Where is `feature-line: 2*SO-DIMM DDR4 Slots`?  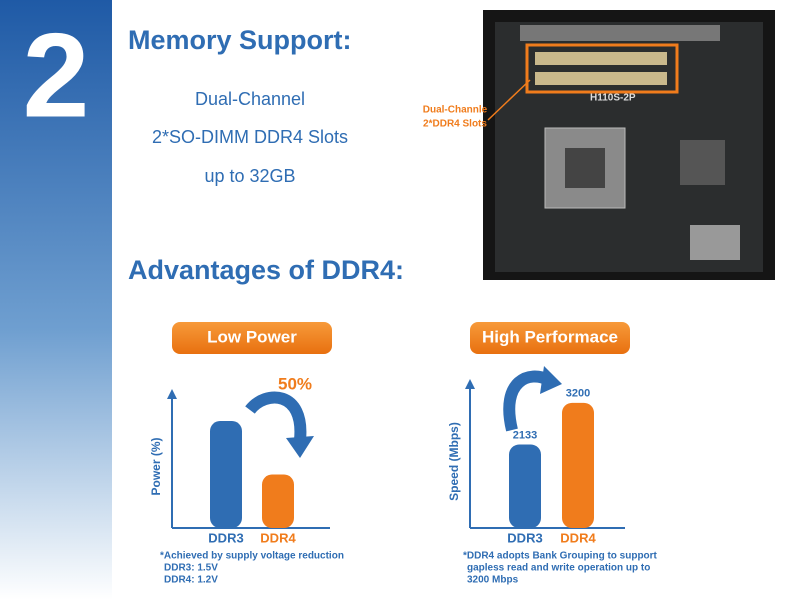 feature-line: 2*SO-DIMM DDR4 Slots is located at coordinates (250, 137).